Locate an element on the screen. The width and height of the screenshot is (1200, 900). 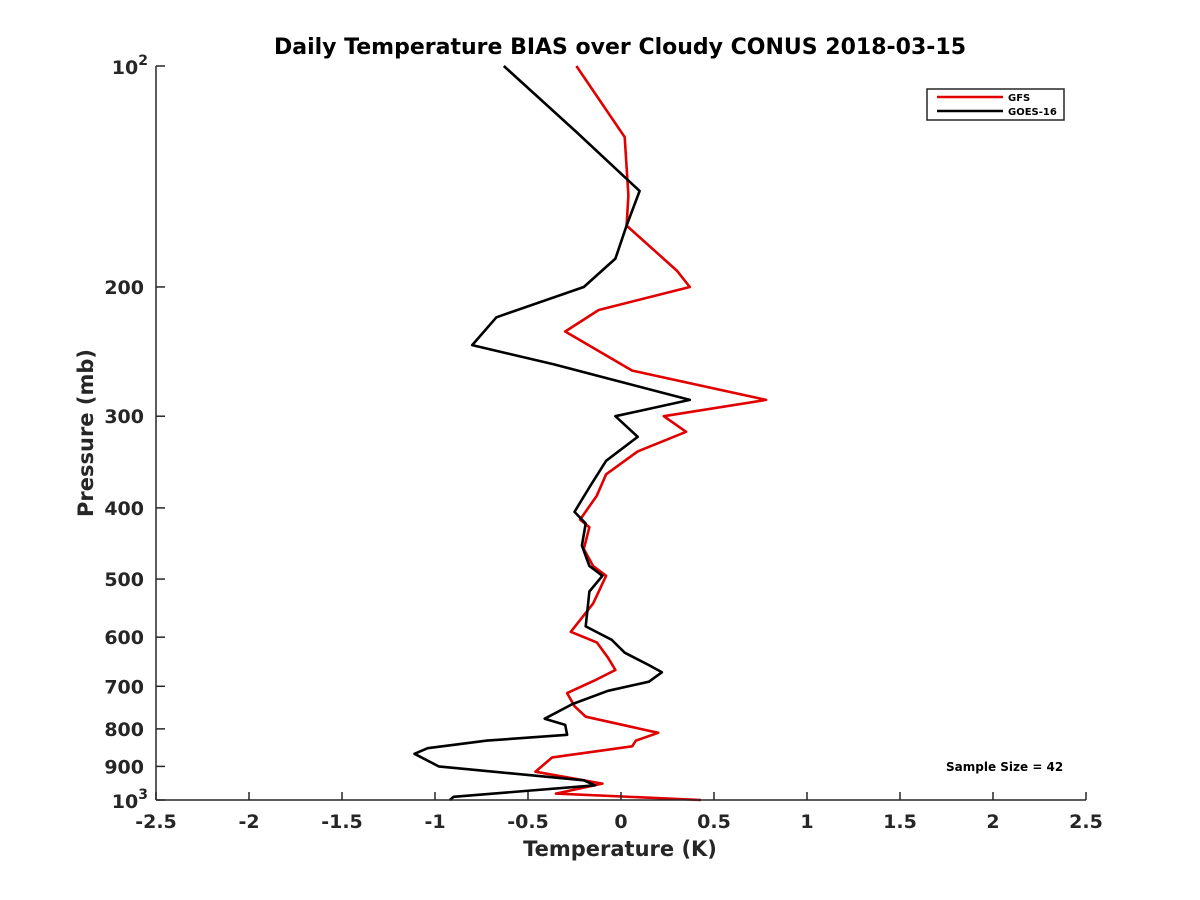
x-tick-label: -0.5 is located at coordinates (528, 822).